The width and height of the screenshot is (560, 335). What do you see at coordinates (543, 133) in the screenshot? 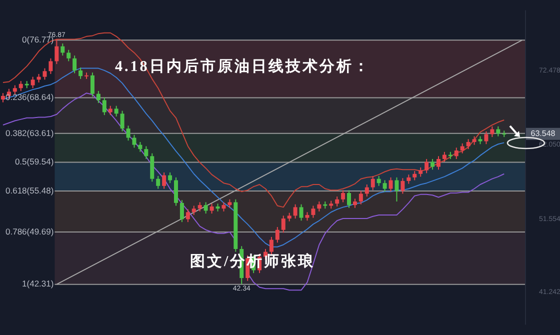
I see `annotation: 63.548` at bounding box center [543, 133].